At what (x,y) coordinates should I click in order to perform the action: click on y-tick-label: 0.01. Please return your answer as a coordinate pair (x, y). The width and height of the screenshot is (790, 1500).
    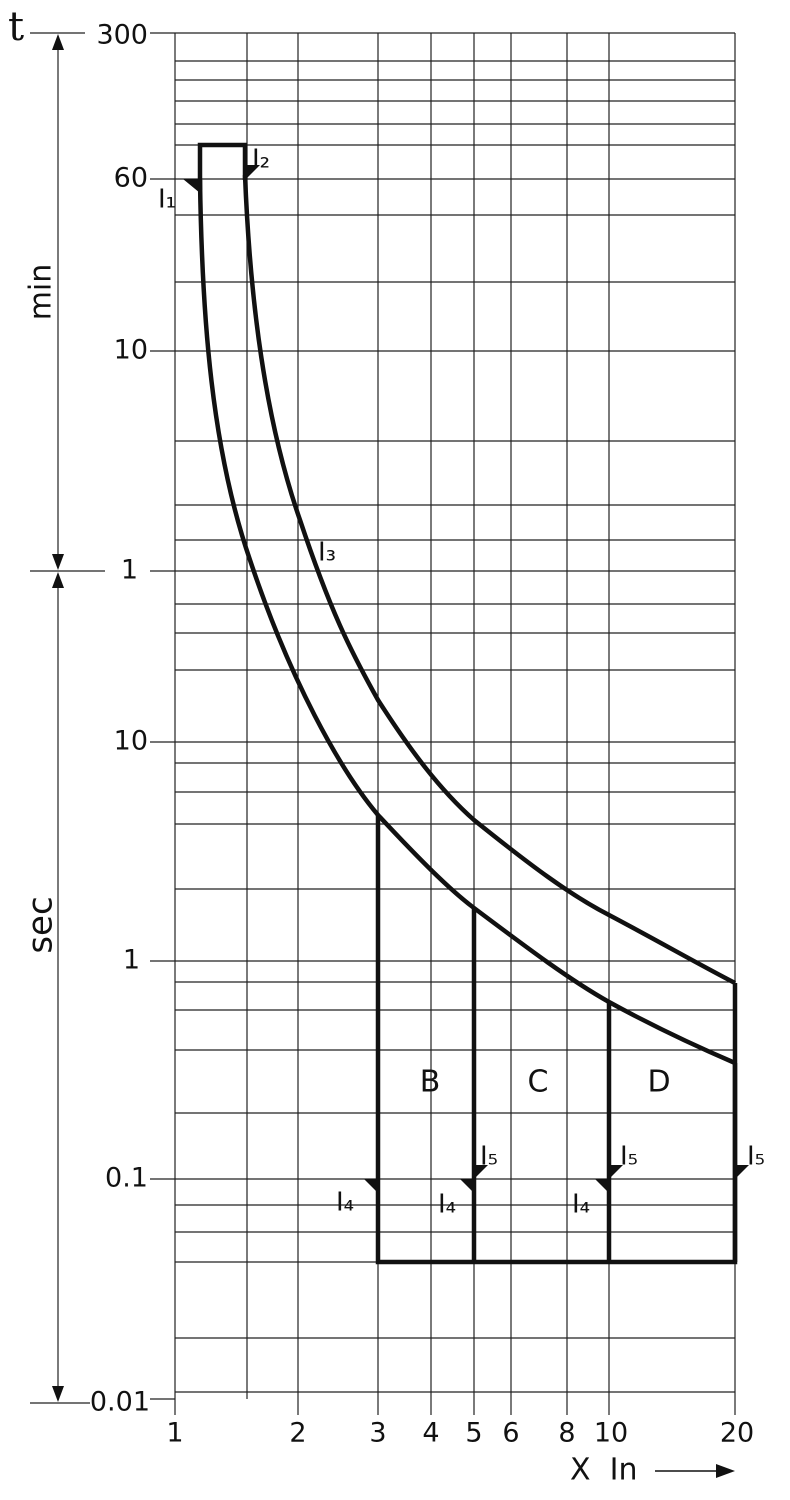
    Looking at the image, I should click on (120, 1402).